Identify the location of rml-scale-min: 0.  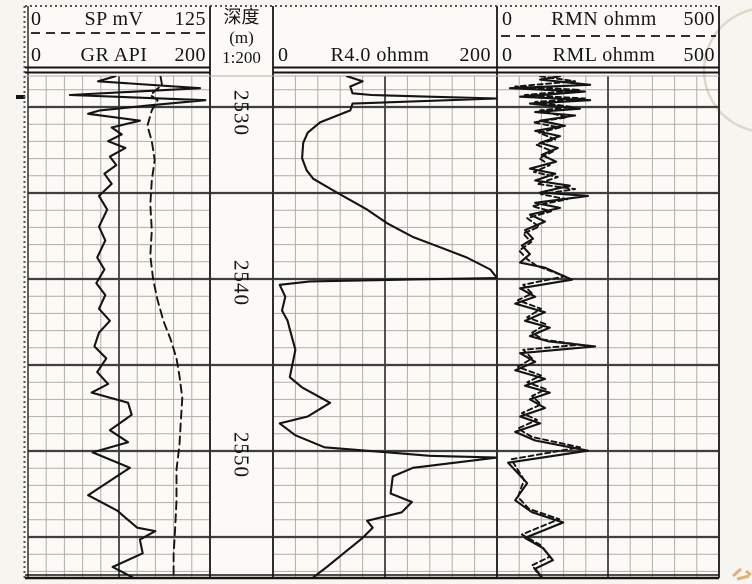
(507, 55).